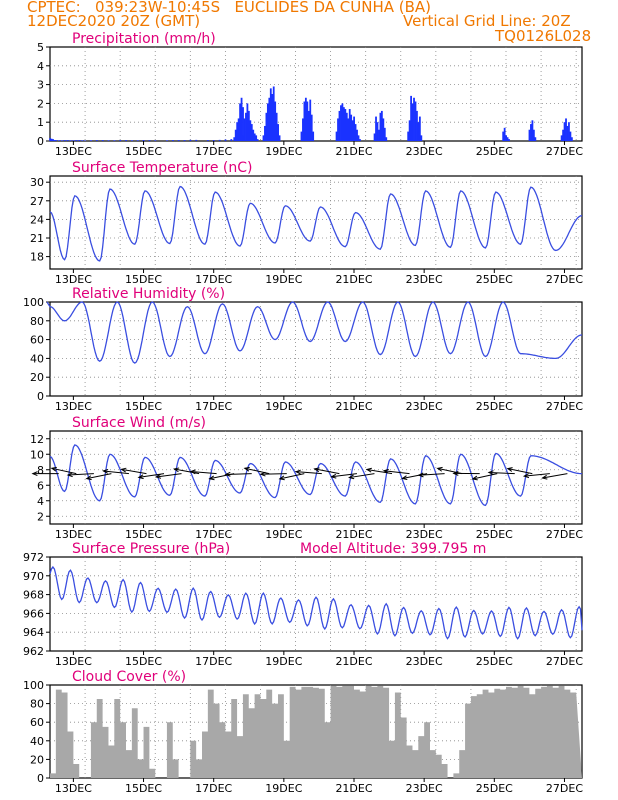 The image size is (618, 800). I want to click on panel-title: Cloud Cover (%), so click(129, 677).